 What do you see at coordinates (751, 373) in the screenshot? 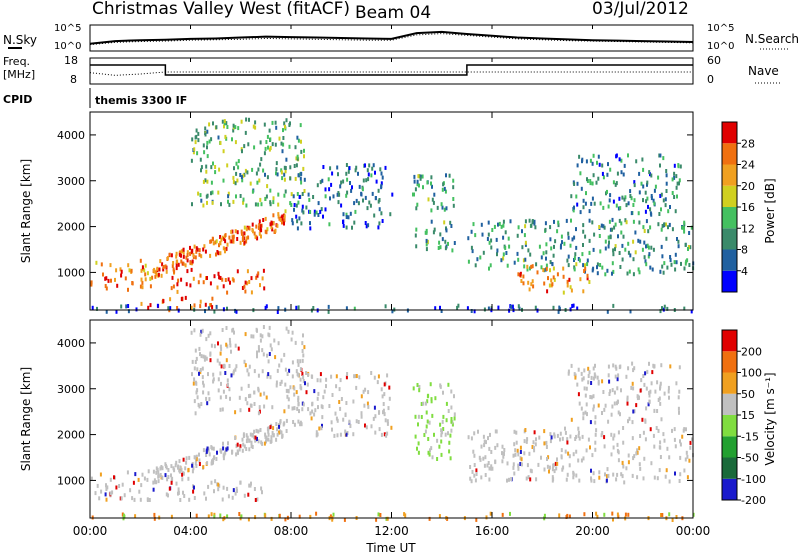
I see `colorbar-tick-label: 100` at bounding box center [751, 373].